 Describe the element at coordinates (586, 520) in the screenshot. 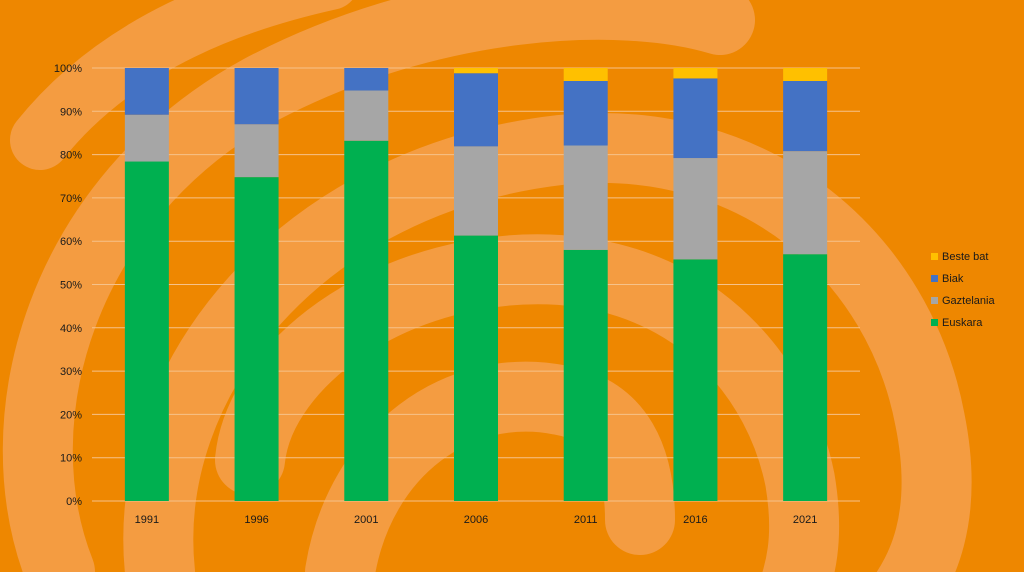

I see `x-tick-label: 2011` at that location.